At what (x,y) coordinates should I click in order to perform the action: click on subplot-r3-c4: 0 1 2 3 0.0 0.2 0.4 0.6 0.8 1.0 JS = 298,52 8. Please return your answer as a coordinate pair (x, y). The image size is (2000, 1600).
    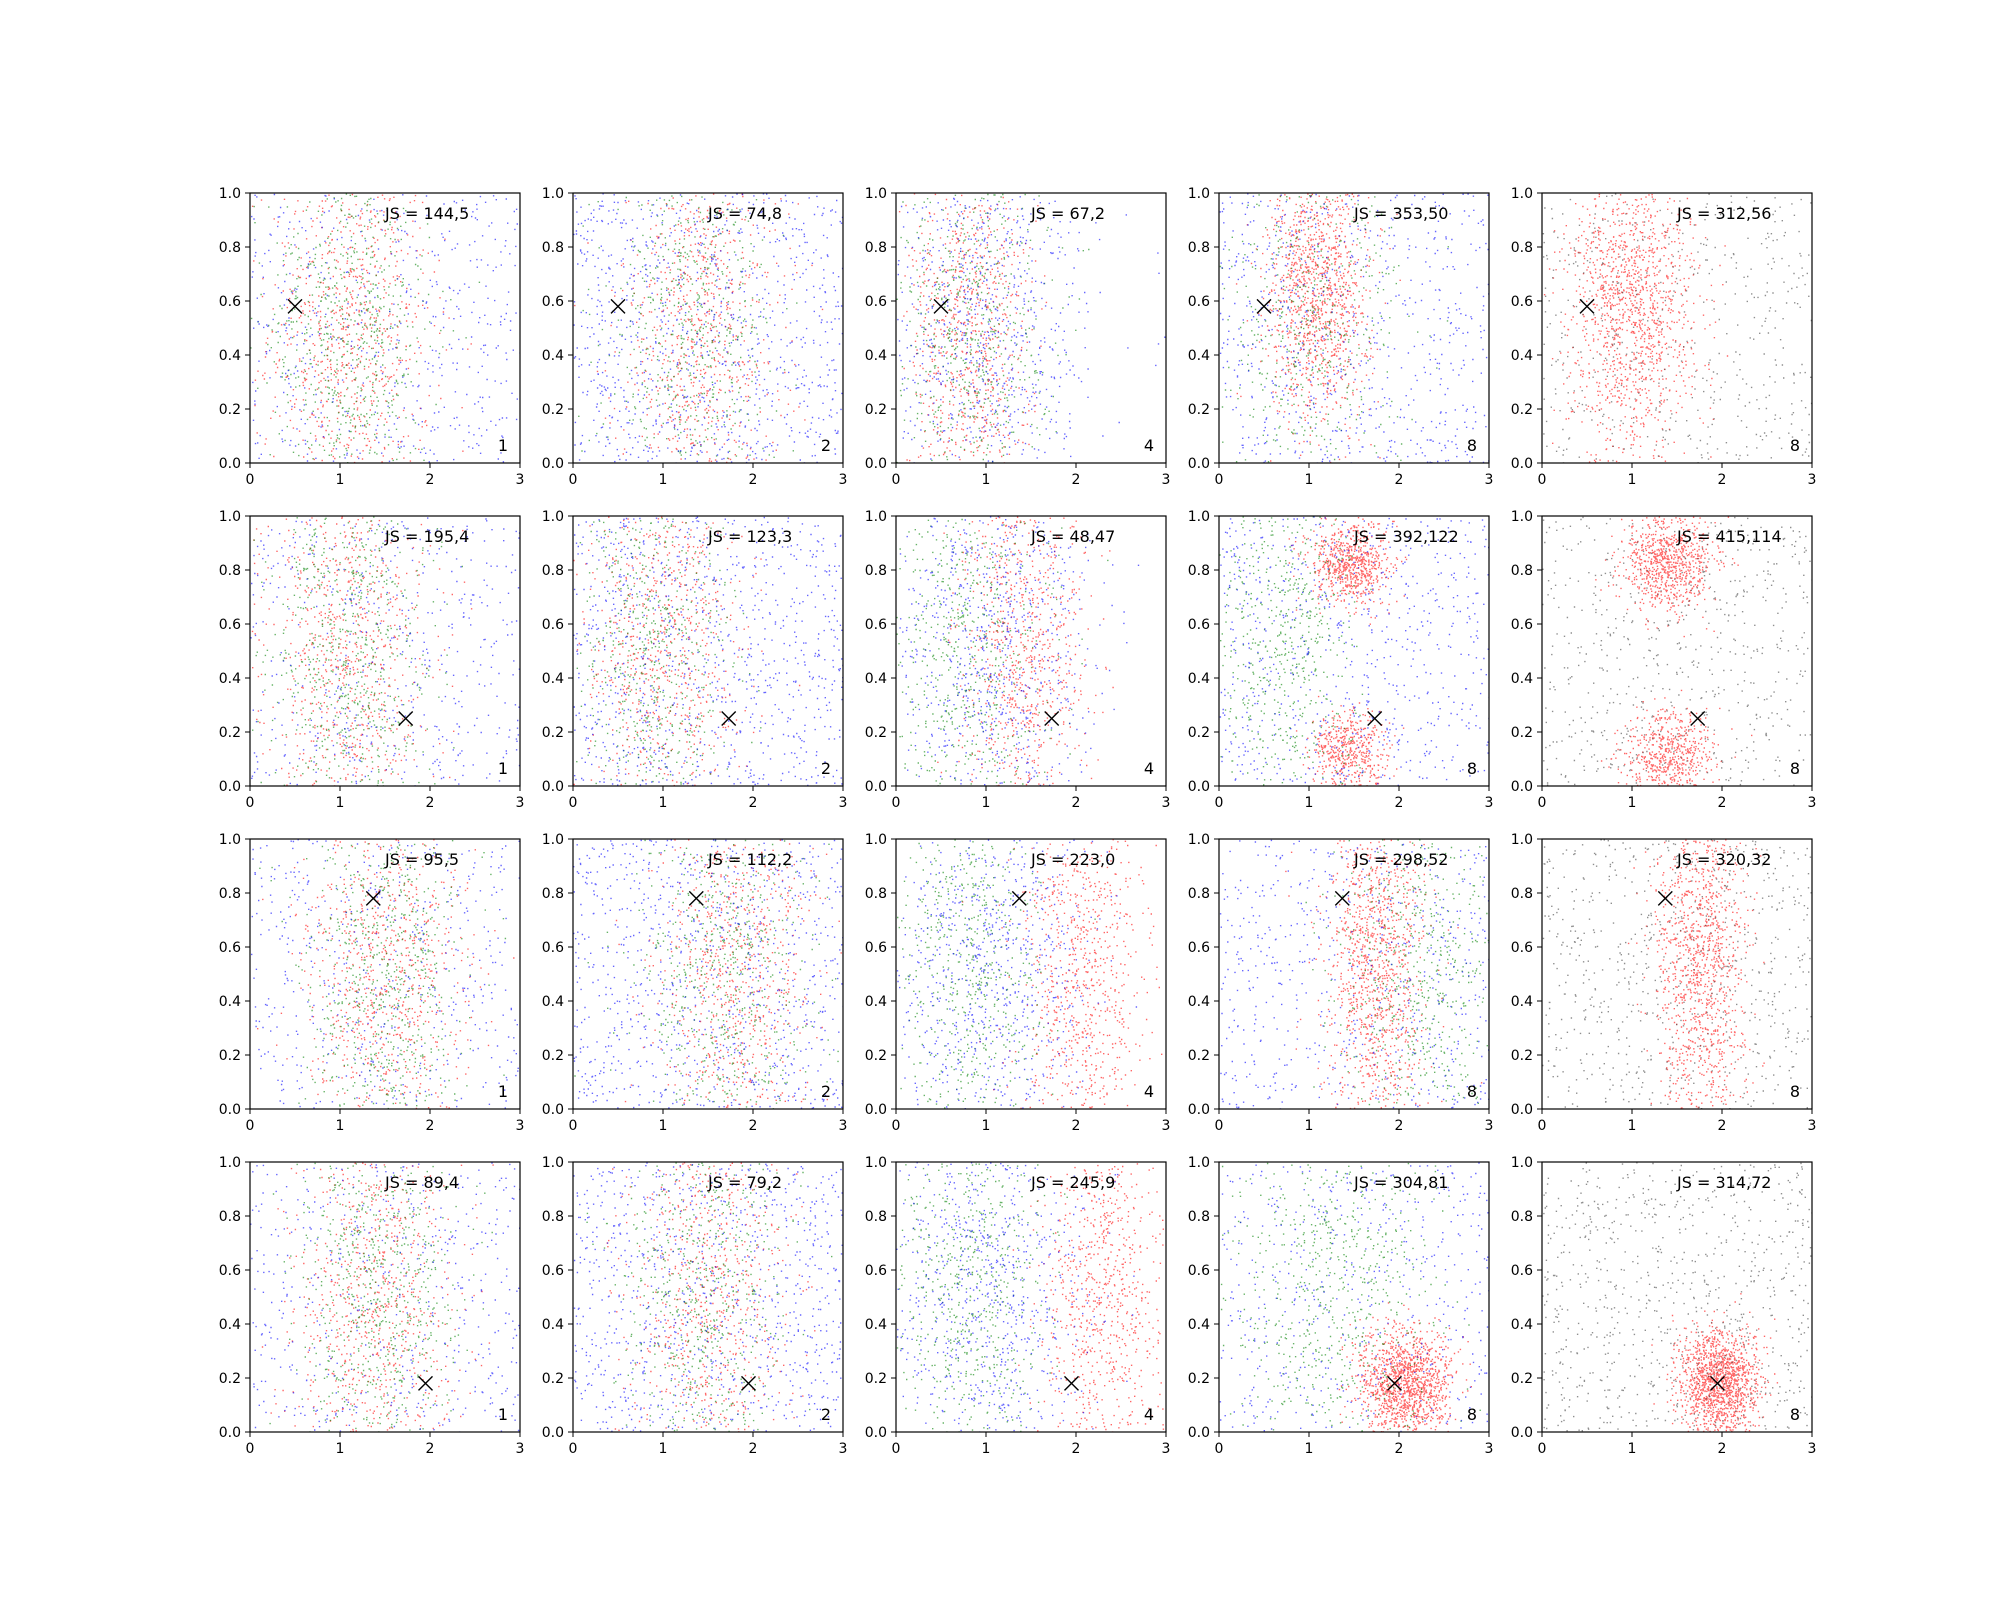
    Looking at the image, I should click on (1341, 983).